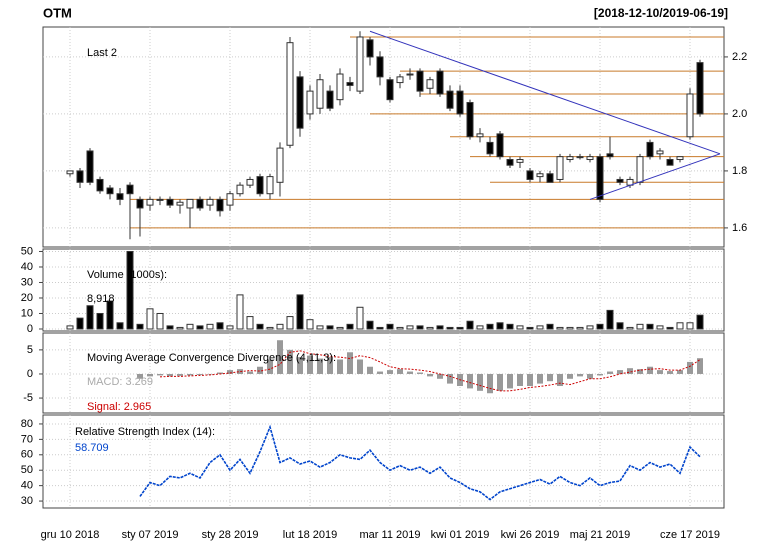  Describe the element at coordinates (30, 350) in the screenshot. I see `y-tick-label: 5` at that location.